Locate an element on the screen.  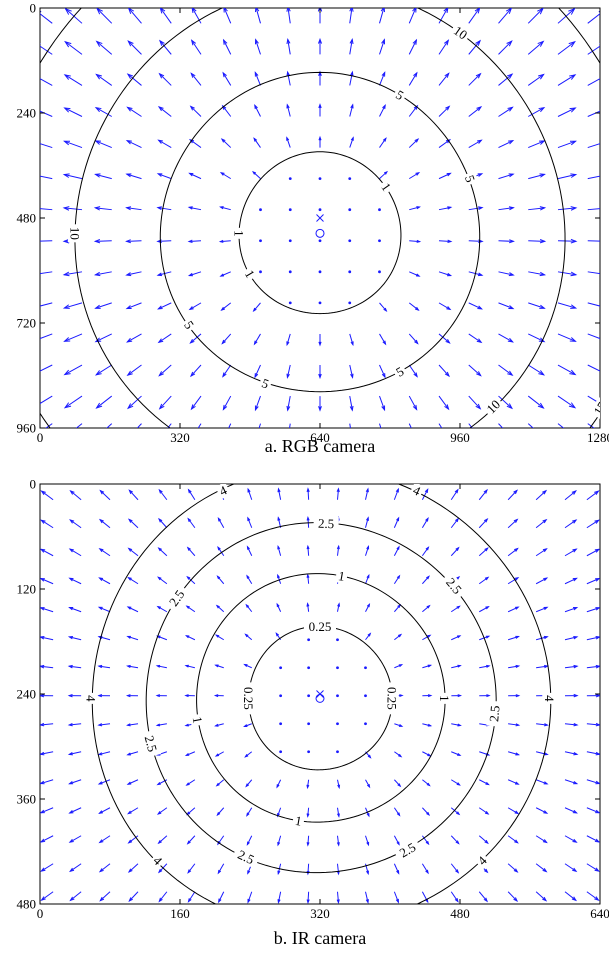
y-tick-label: 0 is located at coordinates (33, 8).